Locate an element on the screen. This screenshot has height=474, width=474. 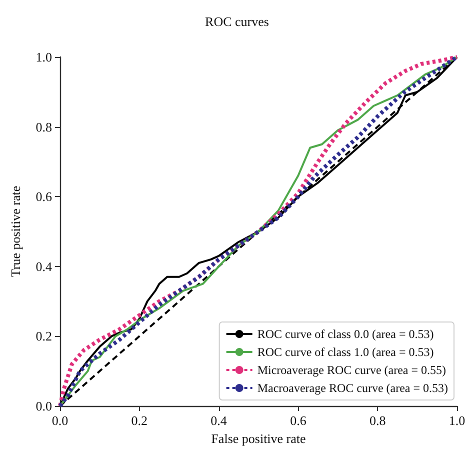
y-tick-label: 0.2 is located at coordinates (44, 336).